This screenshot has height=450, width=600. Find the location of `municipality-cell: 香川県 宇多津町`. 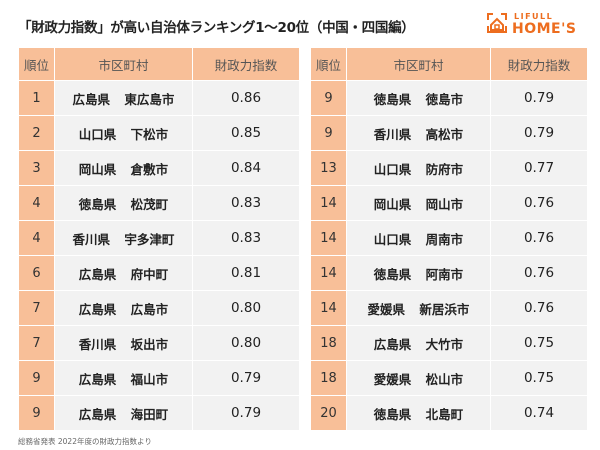

municipality-cell: 香川県 宇多津町 is located at coordinates (123, 238).